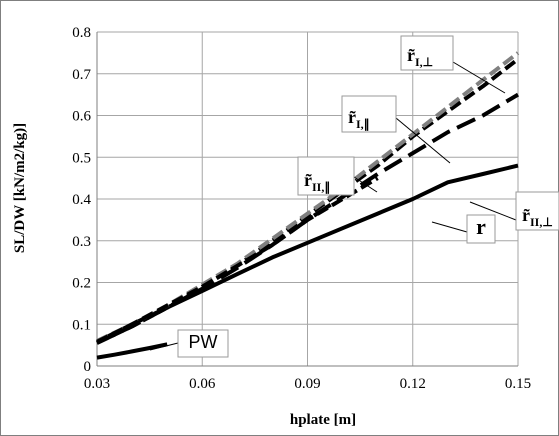 This screenshot has width=559, height=436. What do you see at coordinates (81, 75) in the screenshot?
I see `y-tick-label: 0.7` at bounding box center [81, 75].